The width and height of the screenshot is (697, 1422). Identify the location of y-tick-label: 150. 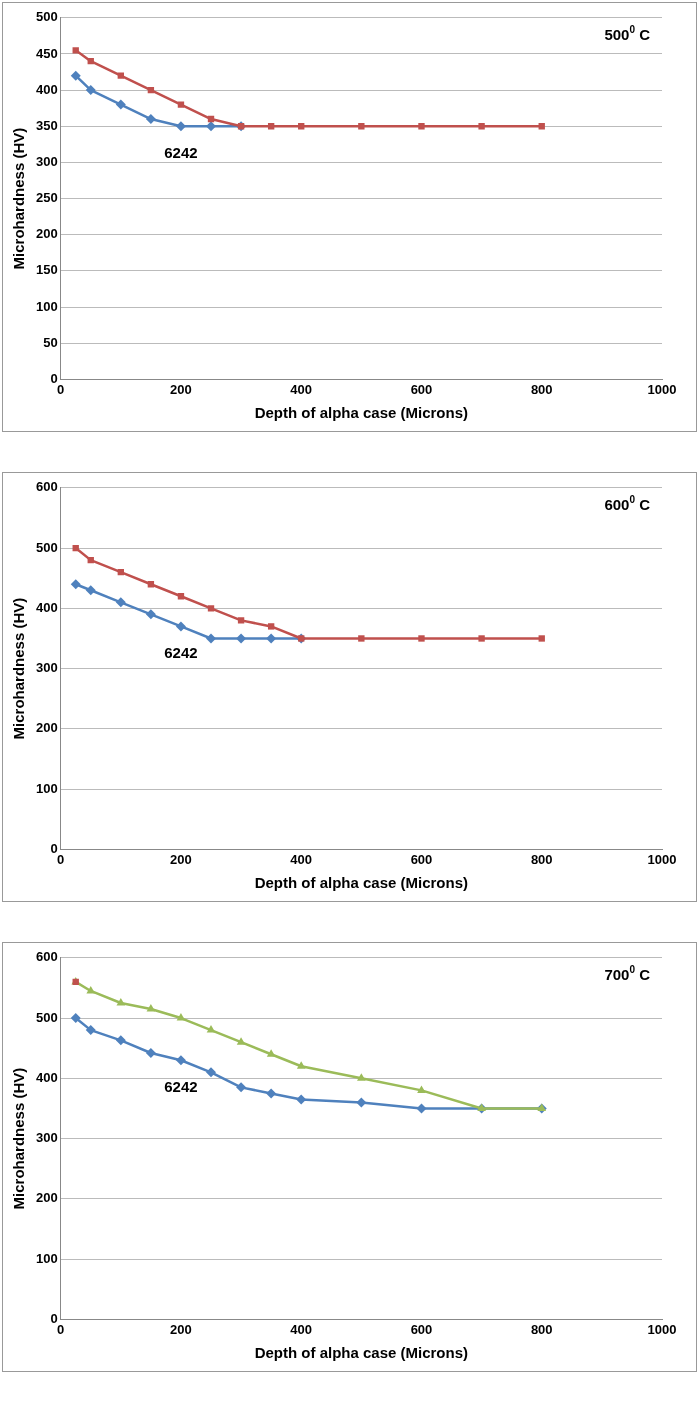
(46, 270).